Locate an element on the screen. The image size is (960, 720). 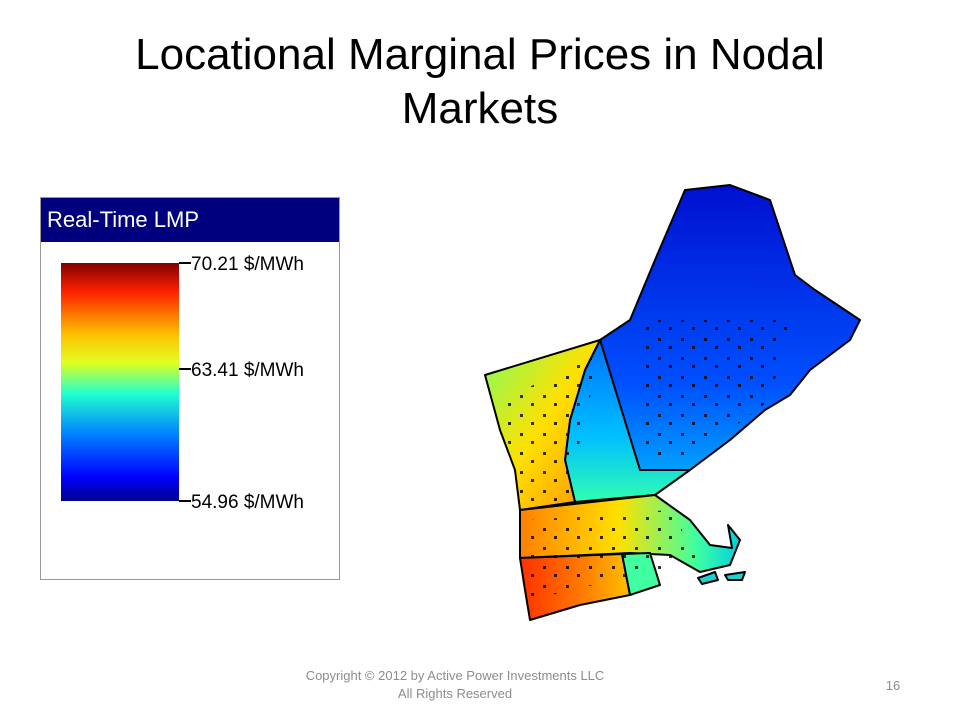
legend-scale: 70.21 $/MWh 63.41 $/MWh 54.96 $/MWh is located at coordinates (182, 383).